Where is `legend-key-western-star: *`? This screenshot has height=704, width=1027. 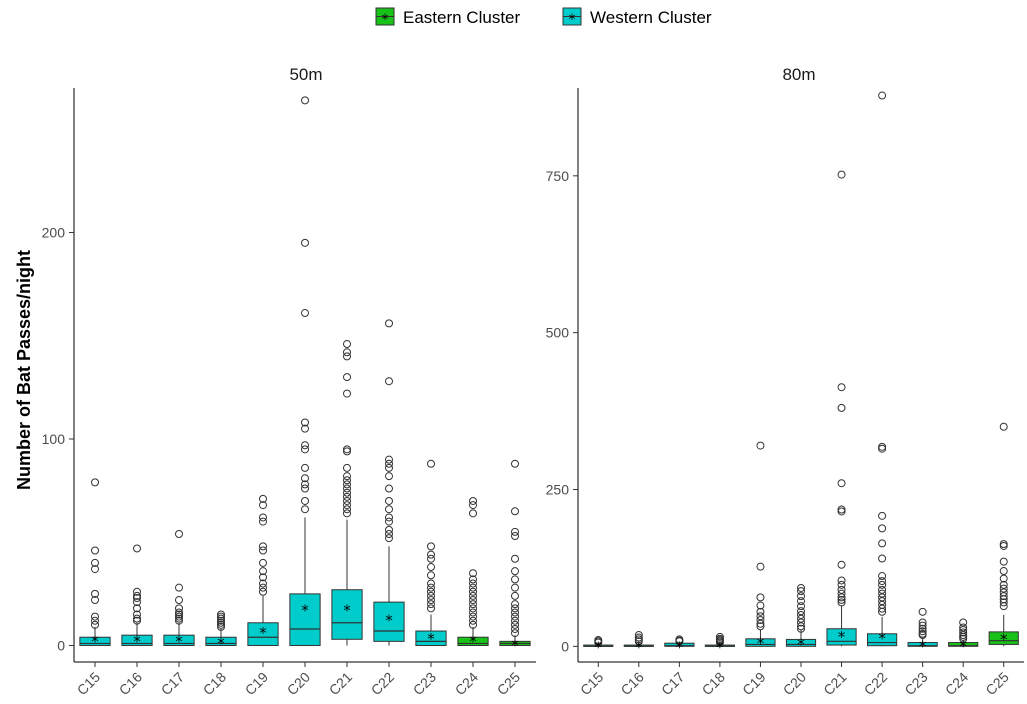 legend-key-western-star: * is located at coordinates (572, 20).